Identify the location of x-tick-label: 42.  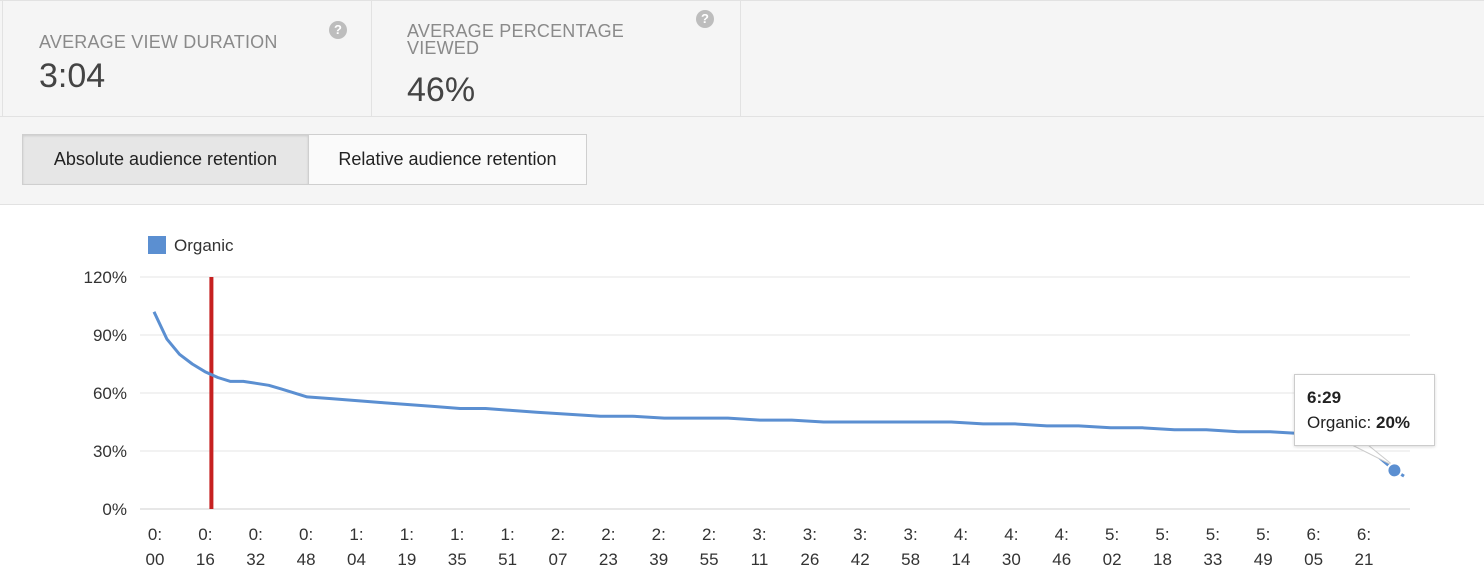
(860, 559).